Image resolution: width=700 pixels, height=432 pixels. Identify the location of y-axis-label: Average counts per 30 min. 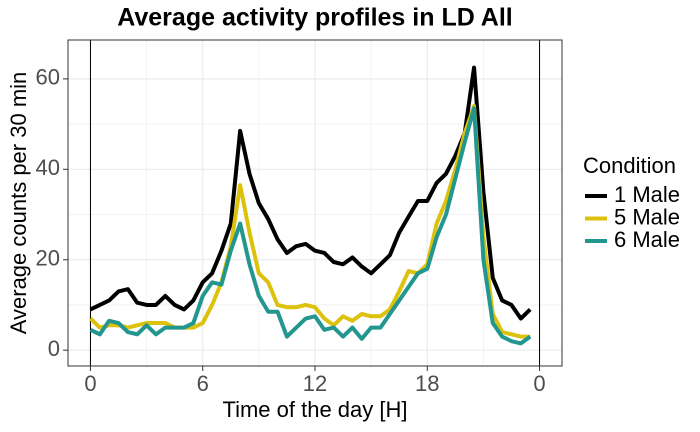
(18, 203).